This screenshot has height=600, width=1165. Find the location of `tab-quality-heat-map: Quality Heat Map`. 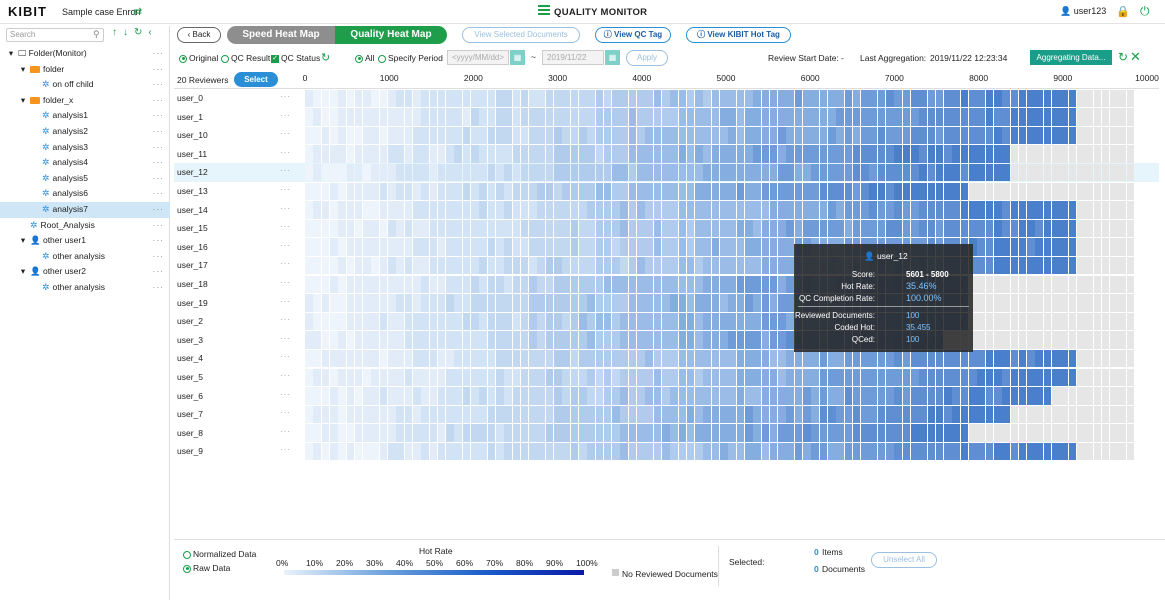

tab-quality-heat-map: Quality Heat Map is located at coordinates (391, 35).